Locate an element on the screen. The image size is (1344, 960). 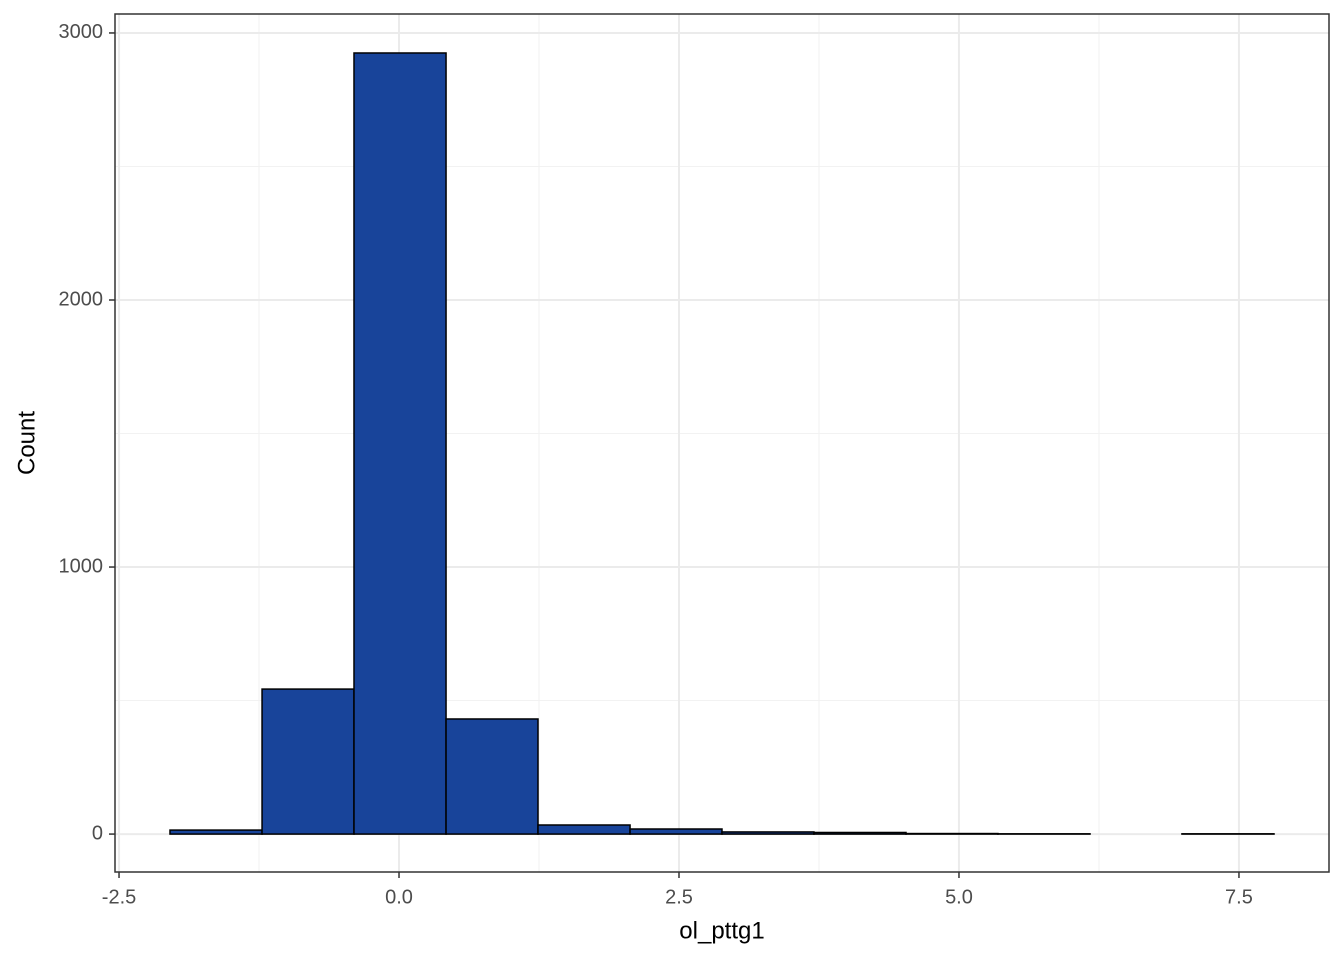
x-tick-label: 7.5 is located at coordinates (1239, 897).